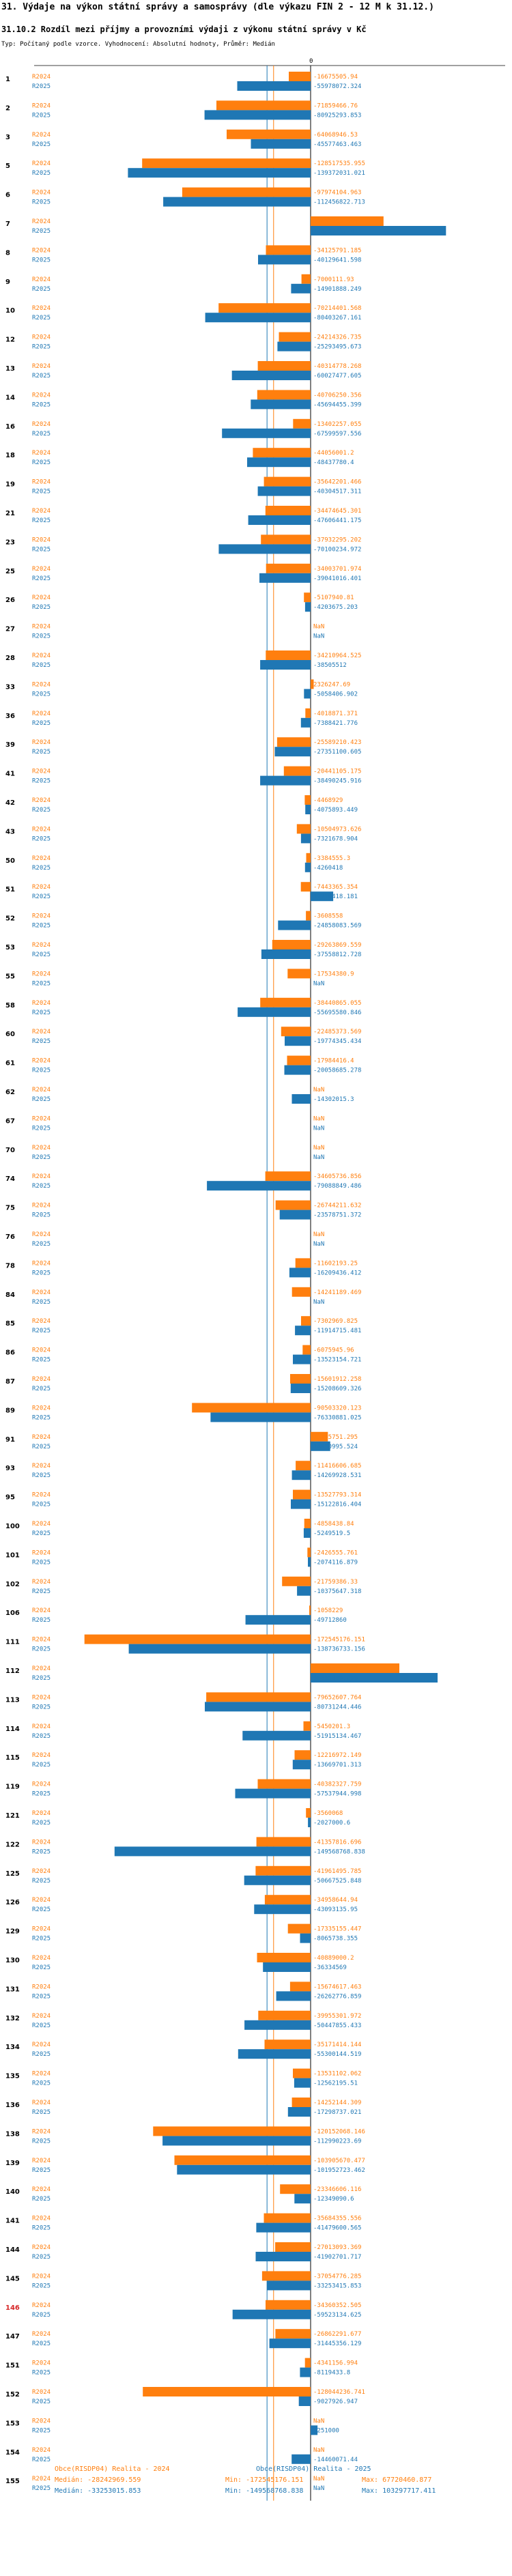  What do you see at coordinates (333, 1350) in the screenshot?
I see `value-label-2024: -6075945.96` at bounding box center [333, 1350].